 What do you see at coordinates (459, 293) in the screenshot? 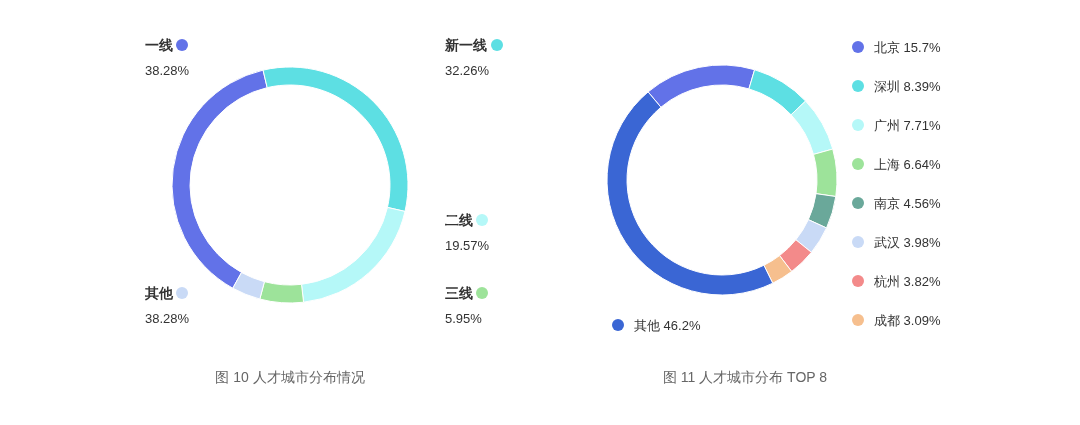
I see `legend-label: 三线` at bounding box center [459, 293].